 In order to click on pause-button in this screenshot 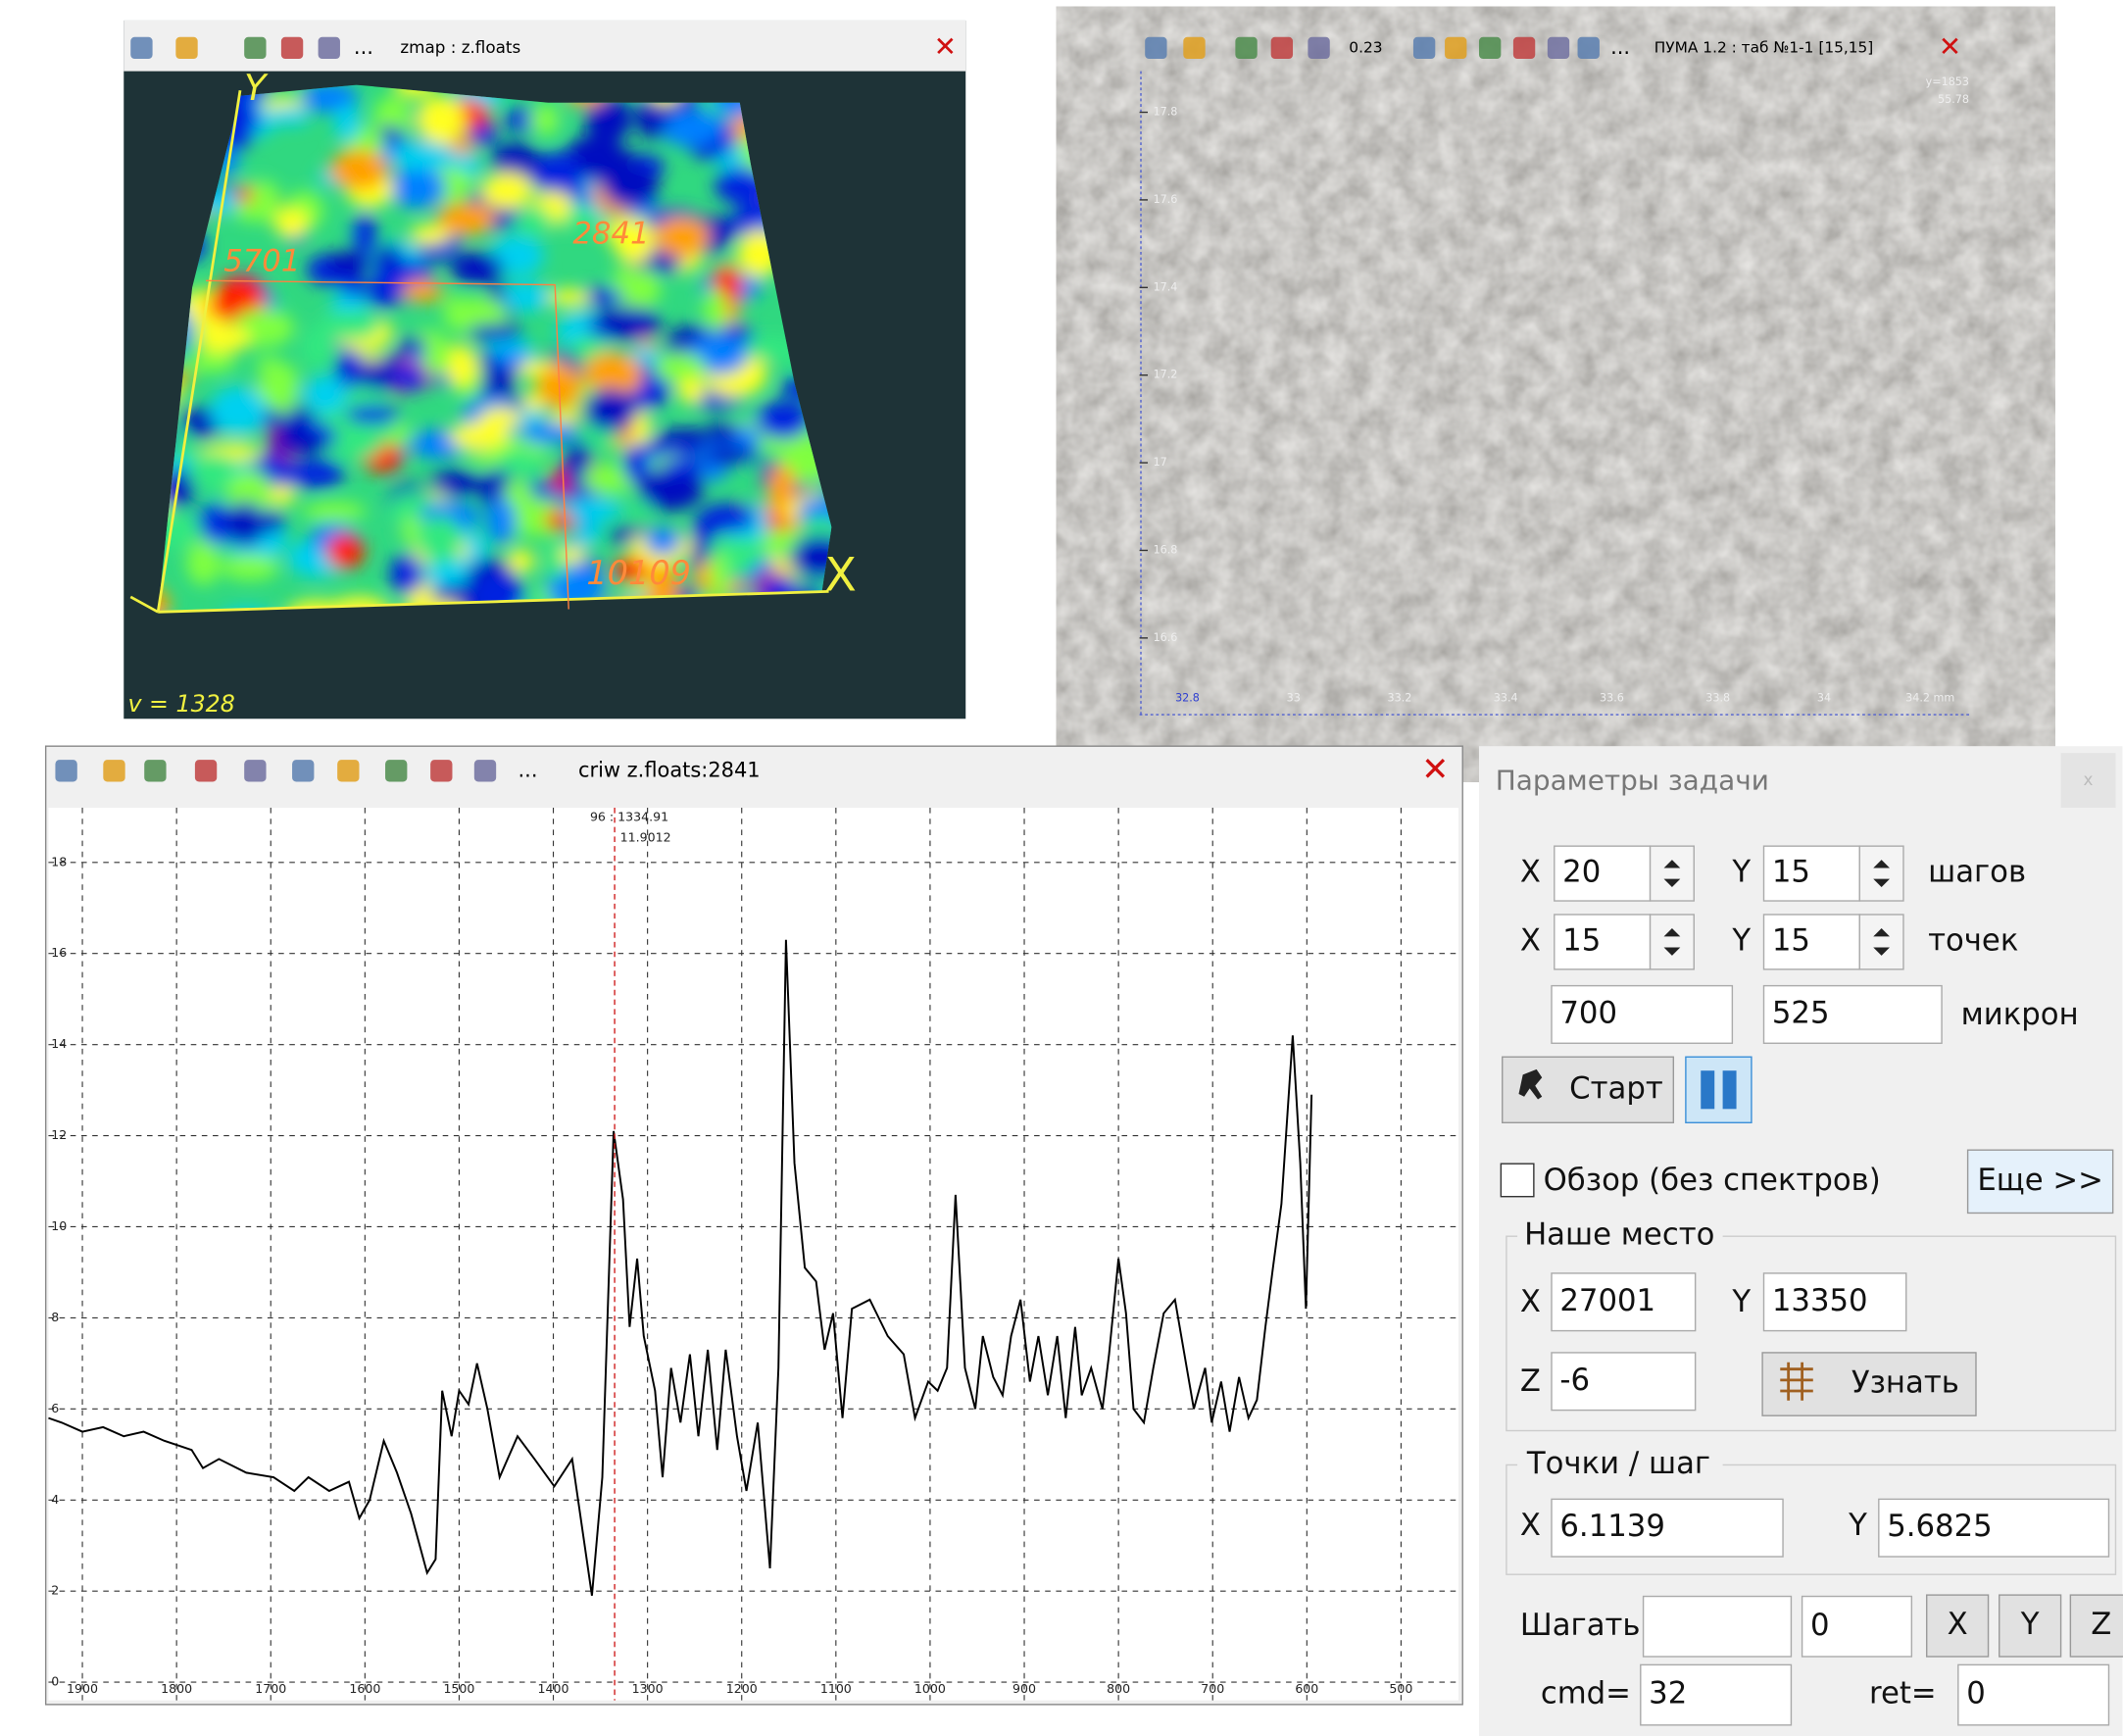, I will do `click(1719, 1089)`.